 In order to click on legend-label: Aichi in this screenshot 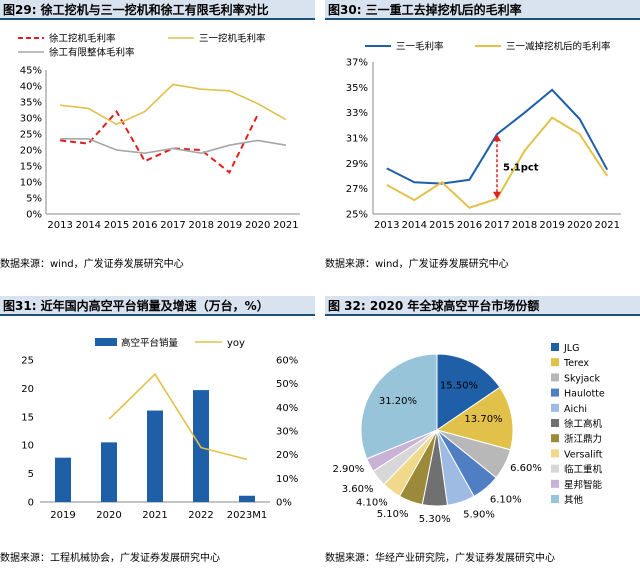, I will do `click(575, 409)`.